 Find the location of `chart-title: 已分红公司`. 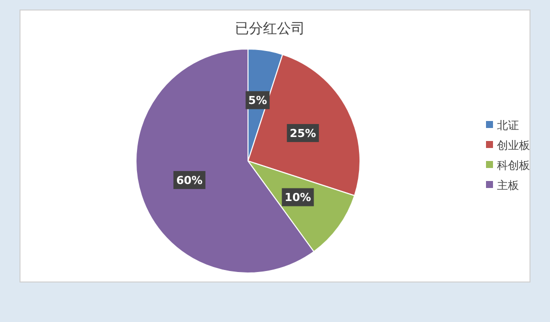

chart-title: 已分红公司 is located at coordinates (270, 29).